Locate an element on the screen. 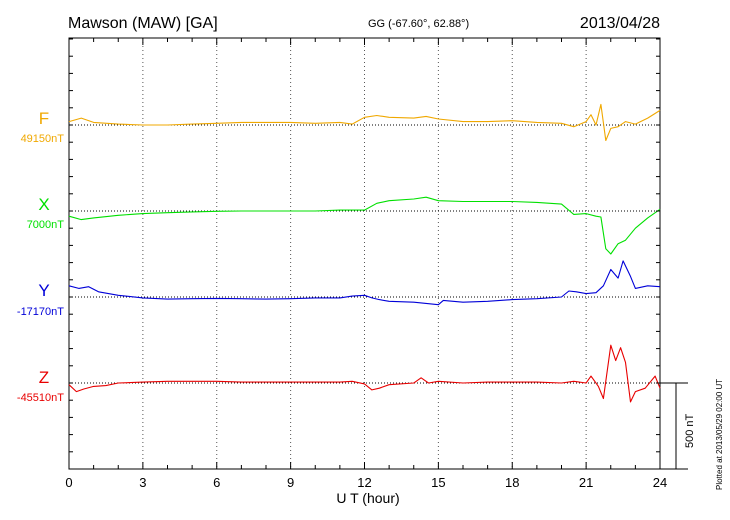 This screenshot has height=520, width=730. x-tick-label: 18 is located at coordinates (512, 482).